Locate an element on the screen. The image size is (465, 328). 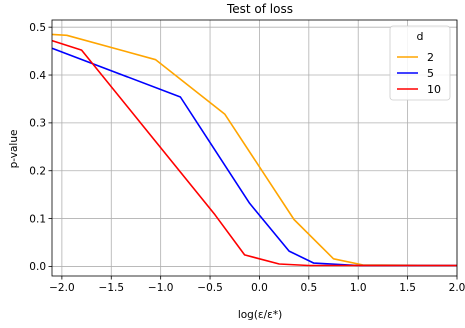
chart-title: Test of loss is located at coordinates (259, 9).